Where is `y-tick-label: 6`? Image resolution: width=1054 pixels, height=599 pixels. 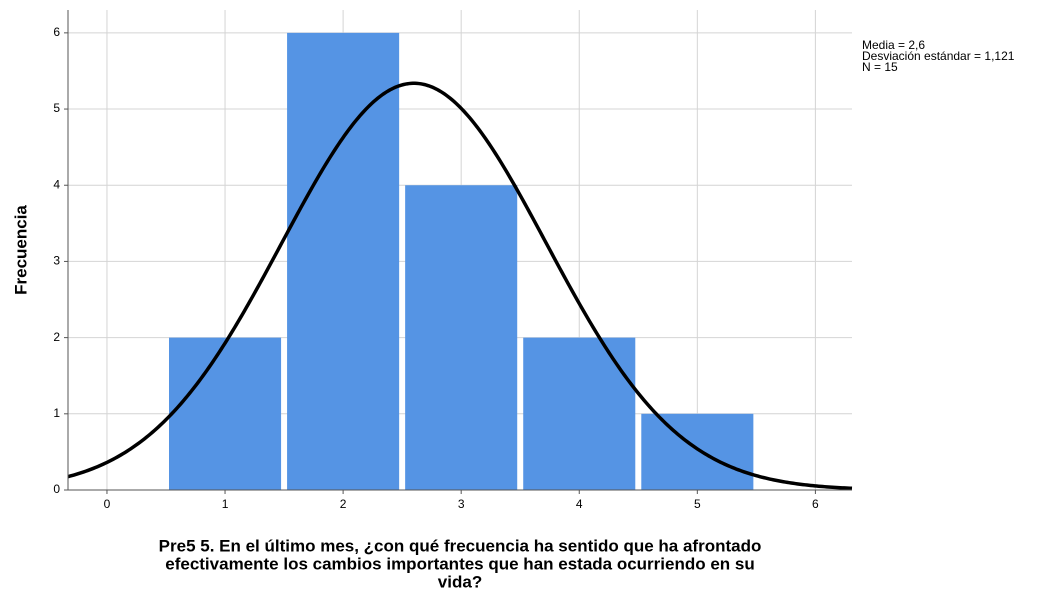 y-tick-label: 6 is located at coordinates (56, 32).